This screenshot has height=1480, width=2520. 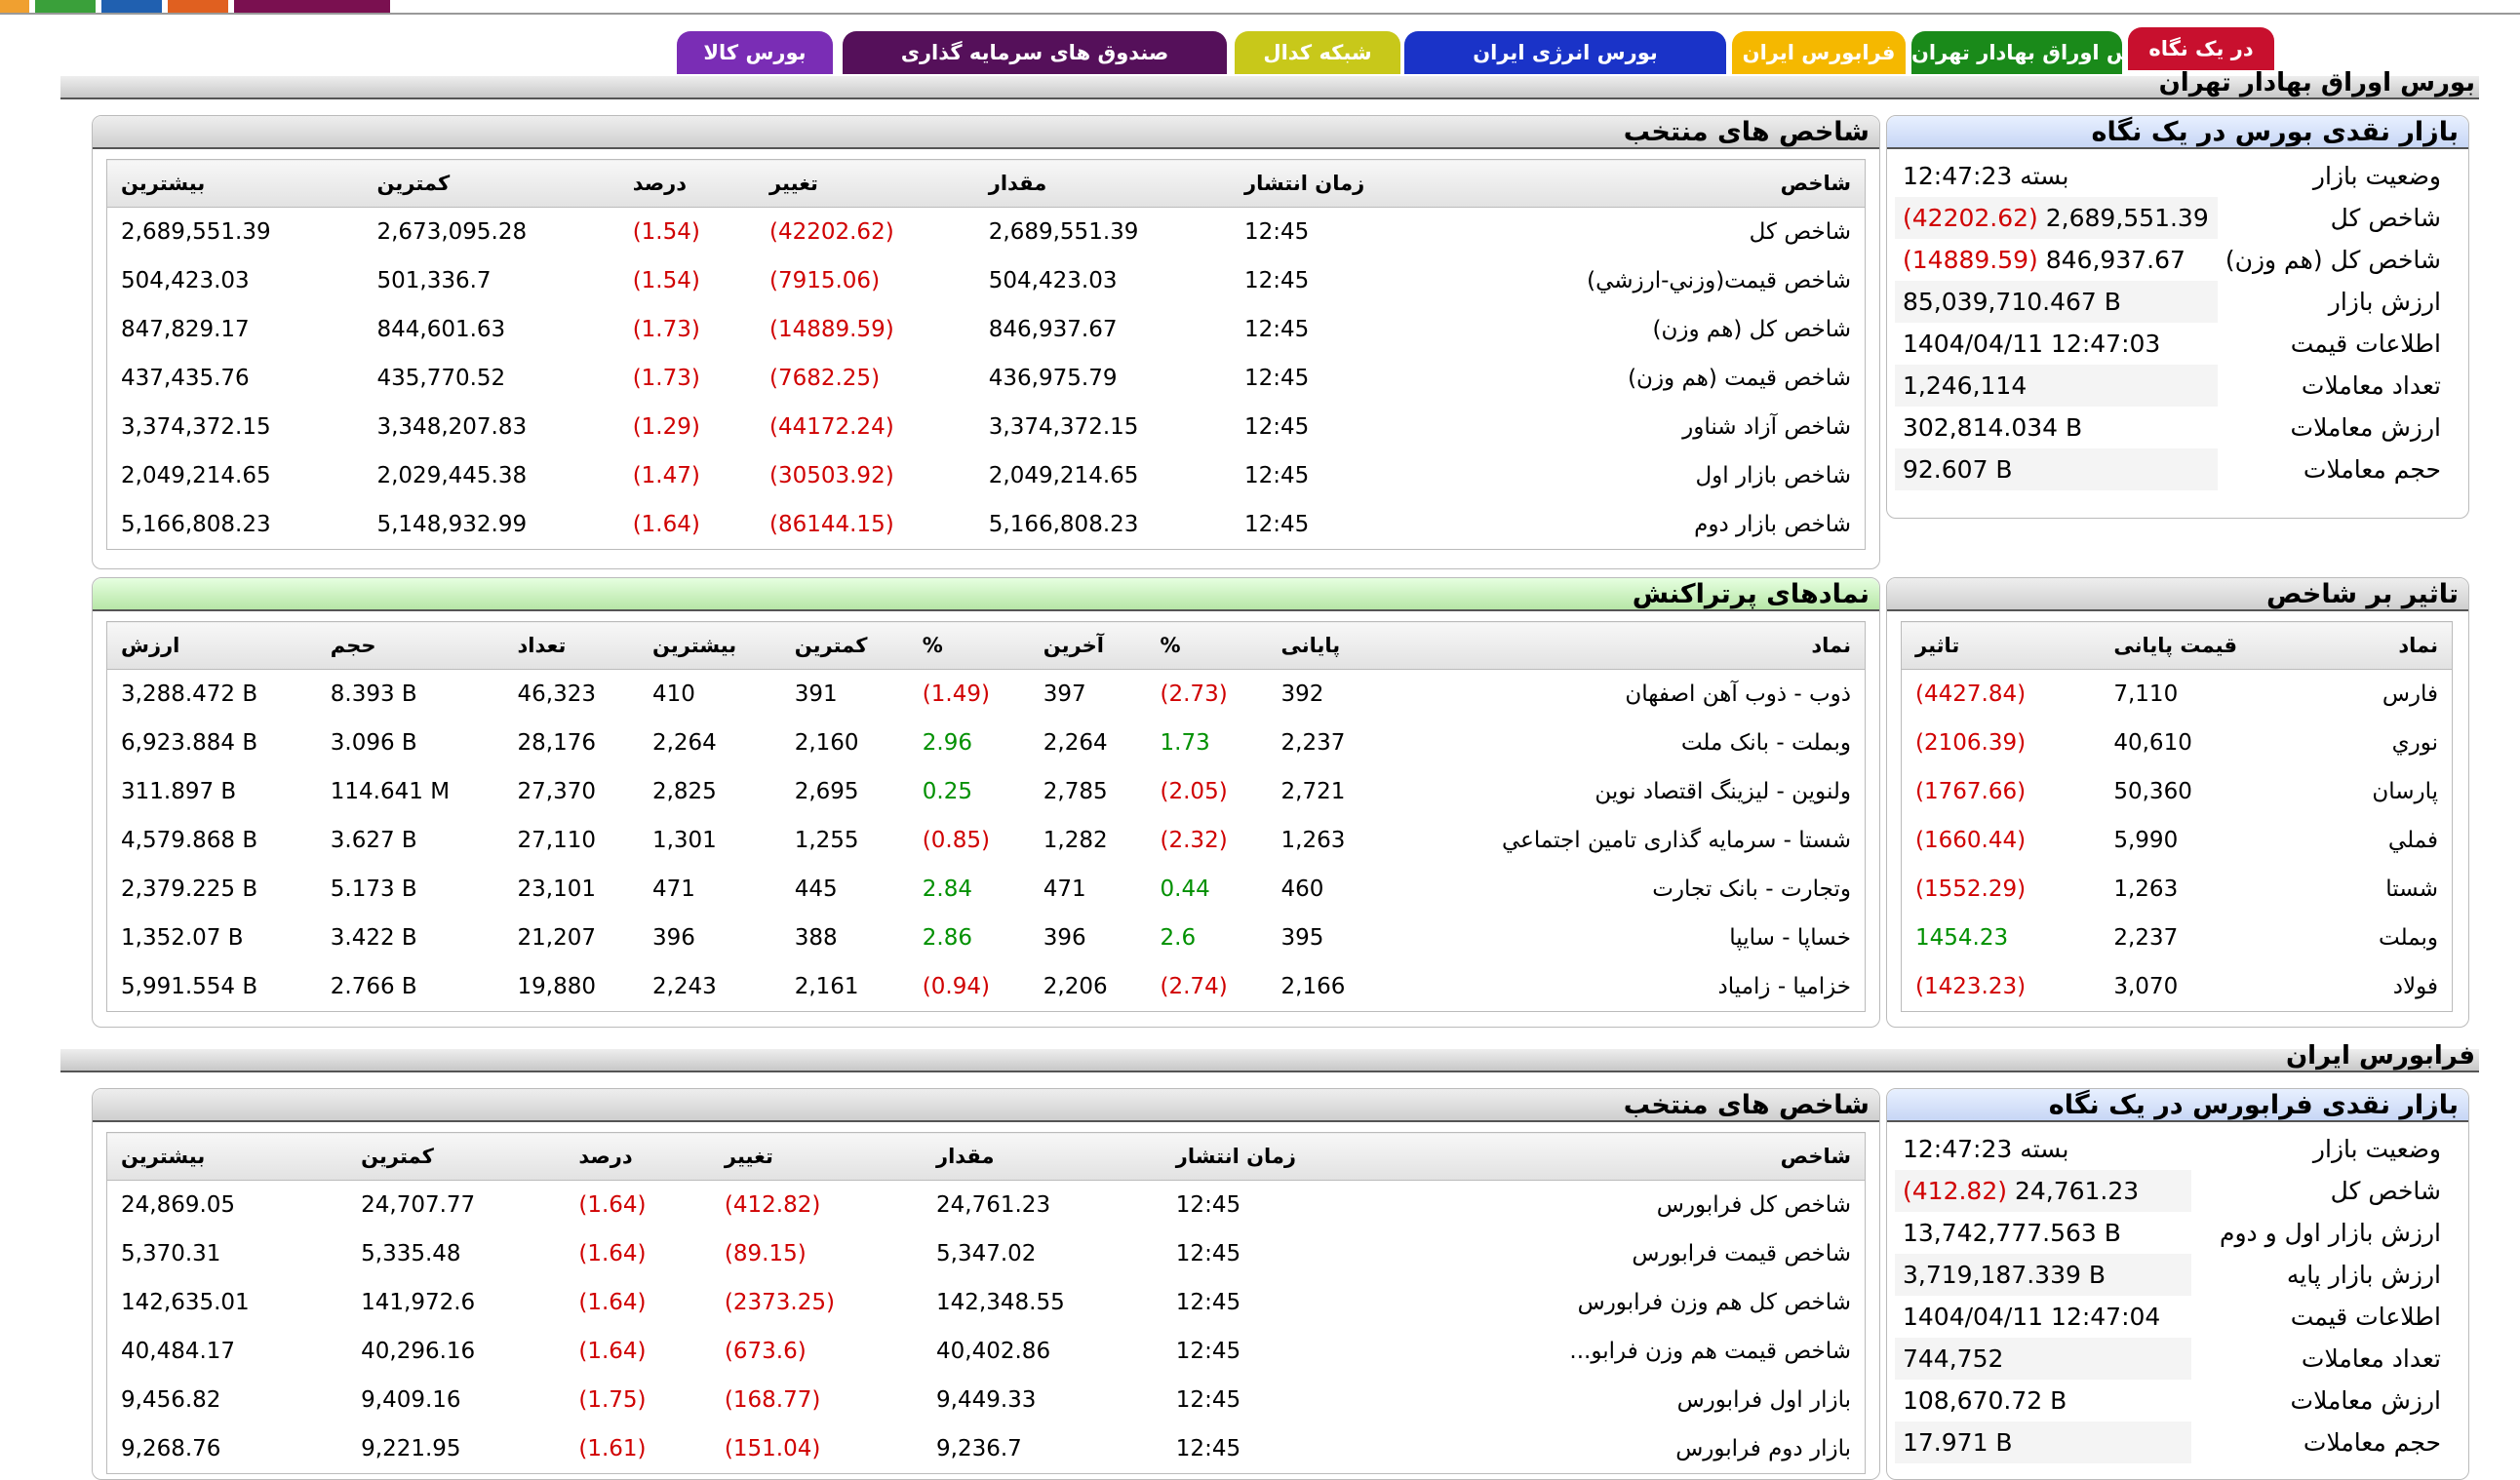 What do you see at coordinates (211, 645) in the screenshot?
I see `column-header: ارزش` at bounding box center [211, 645].